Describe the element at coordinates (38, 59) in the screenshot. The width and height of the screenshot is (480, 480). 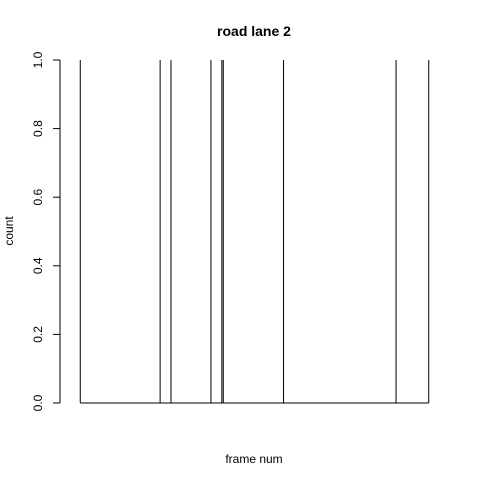
I see `y-tick-label: 1.0` at that location.